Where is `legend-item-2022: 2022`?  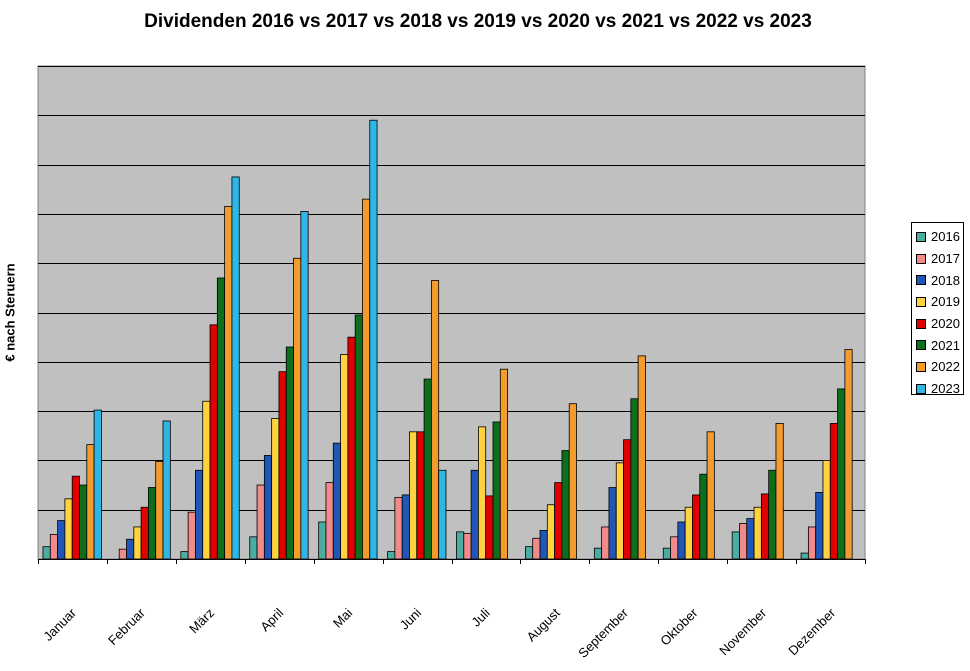
legend-item-2022: 2022 is located at coordinates (937, 367).